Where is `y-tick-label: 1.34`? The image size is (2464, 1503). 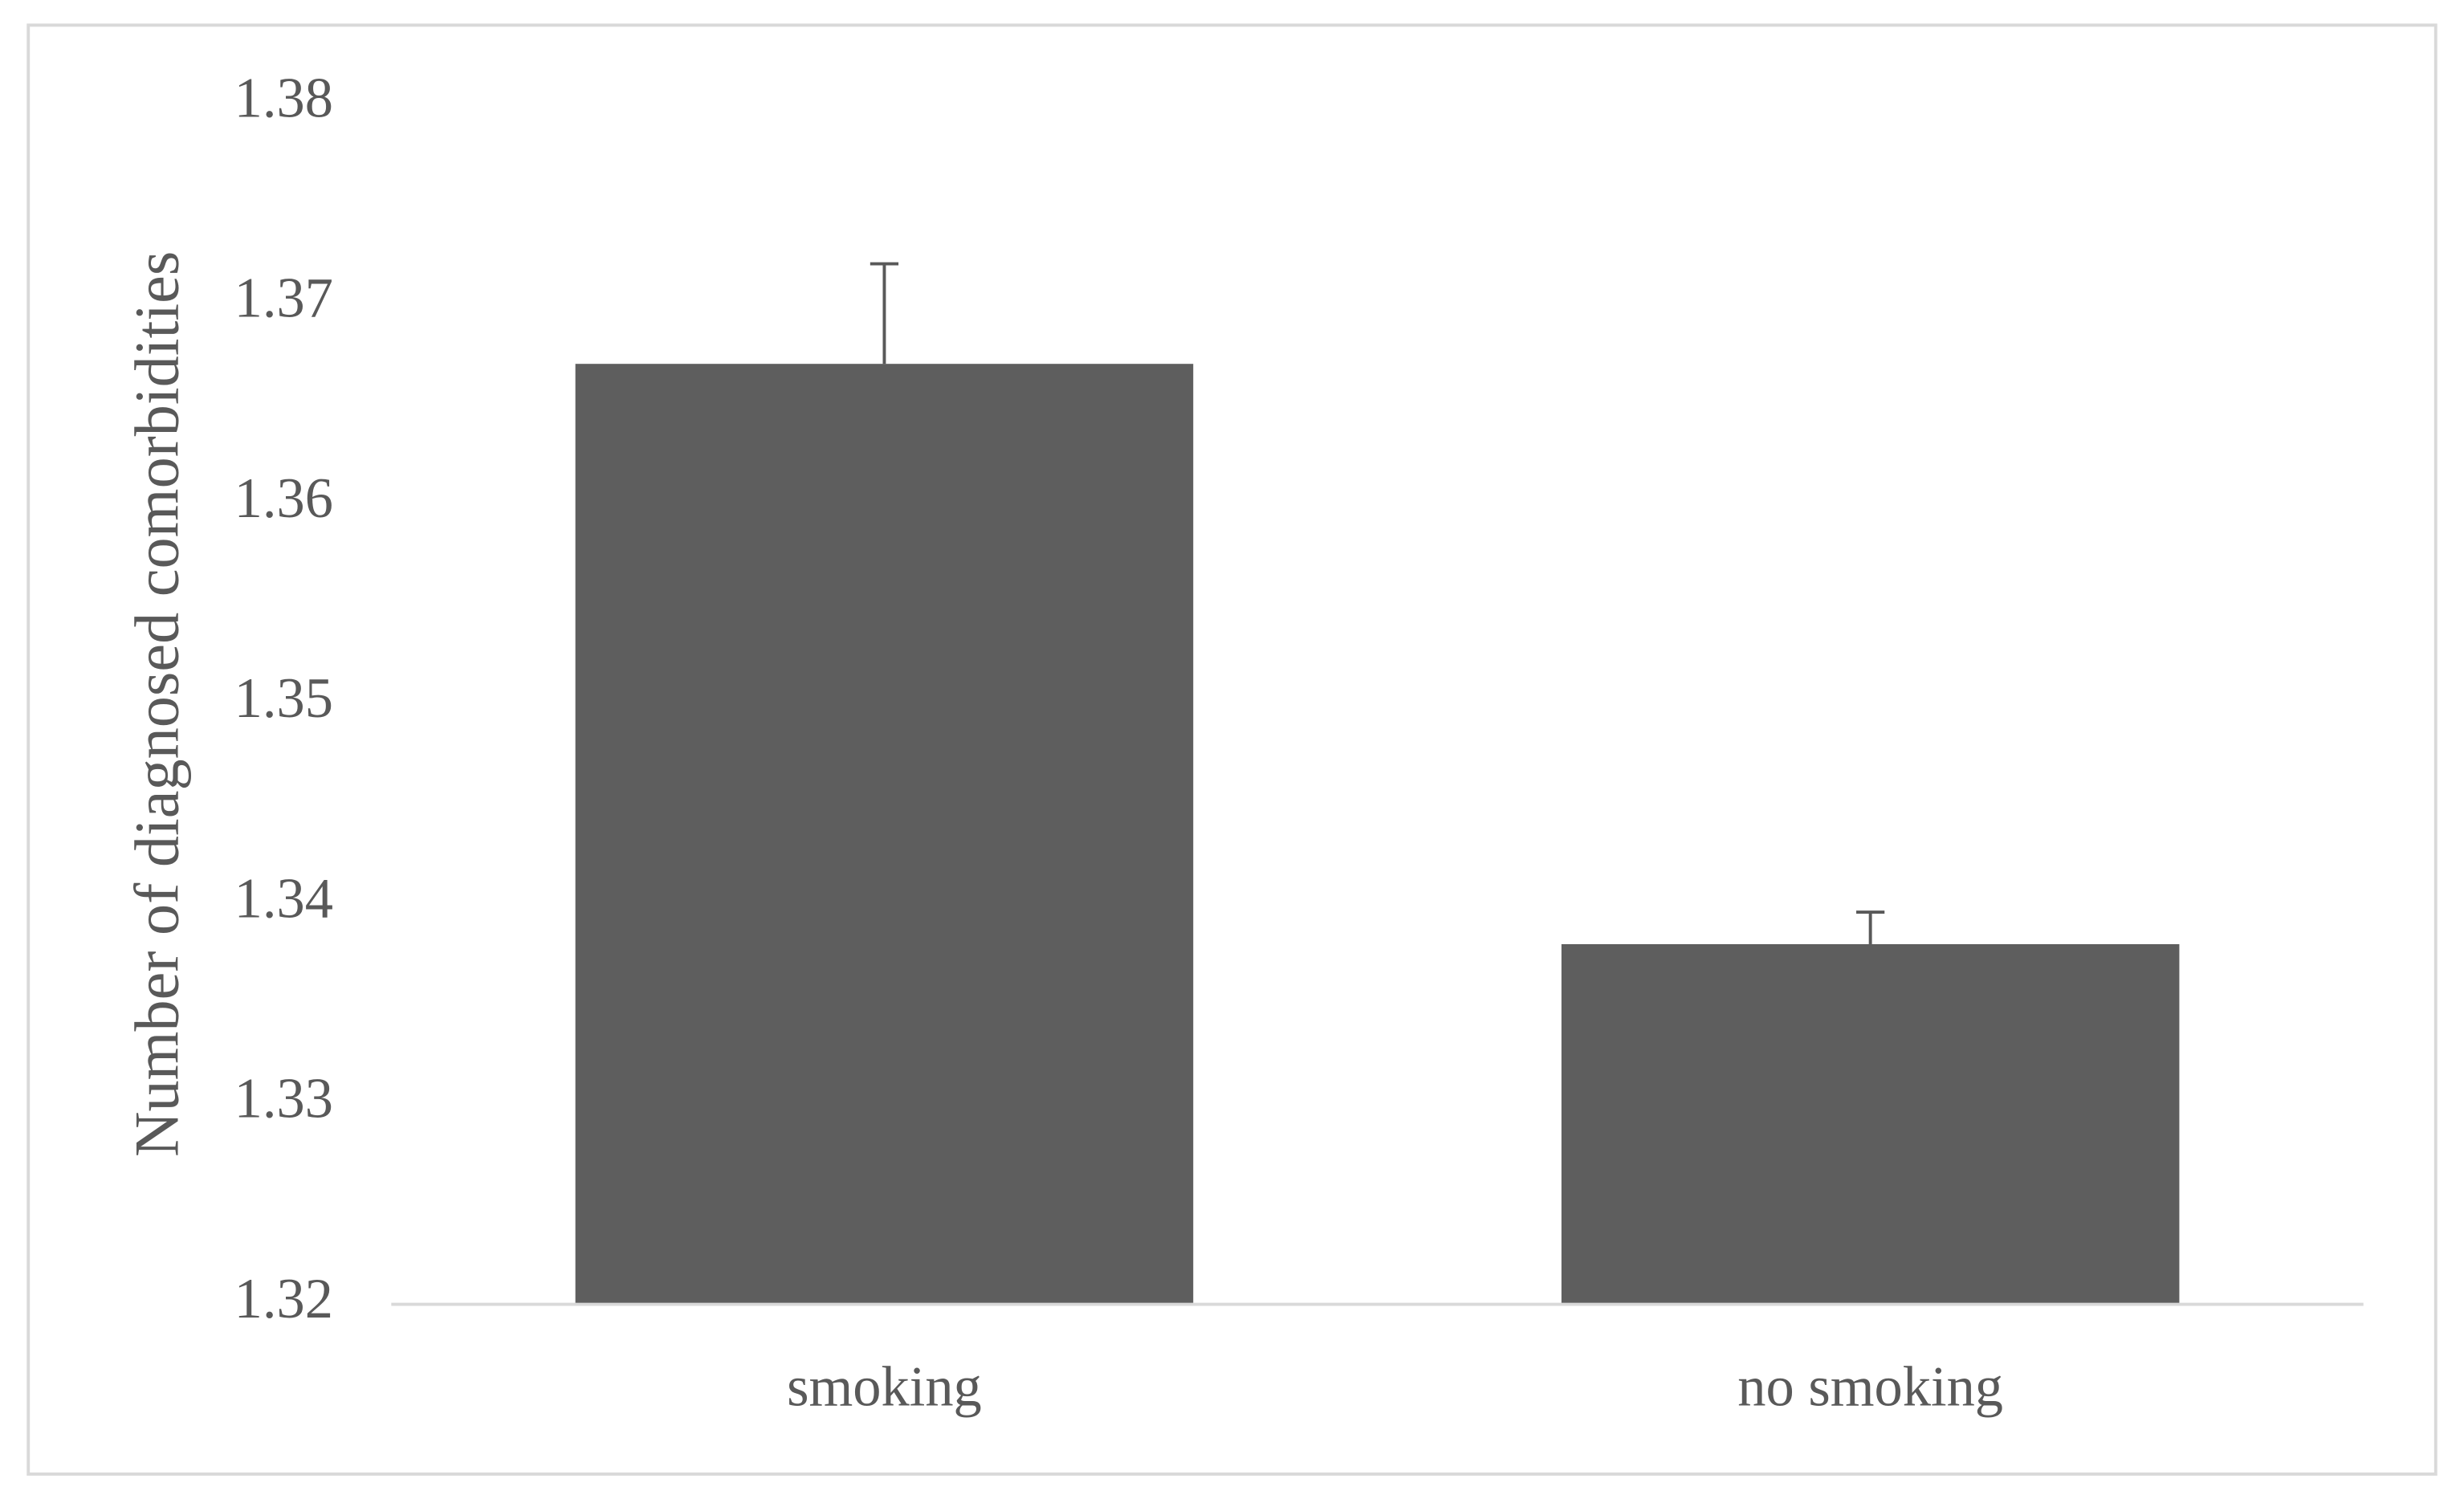
y-tick-label: 1.34 is located at coordinates (283, 899).